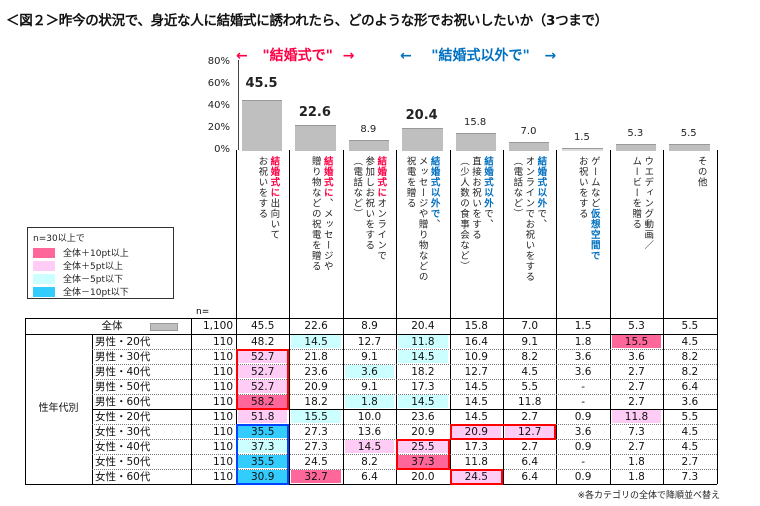 The width and height of the screenshot is (760, 506). Describe the element at coordinates (263, 477) in the screenshot. I see `table-cell: 30.9` at that location.